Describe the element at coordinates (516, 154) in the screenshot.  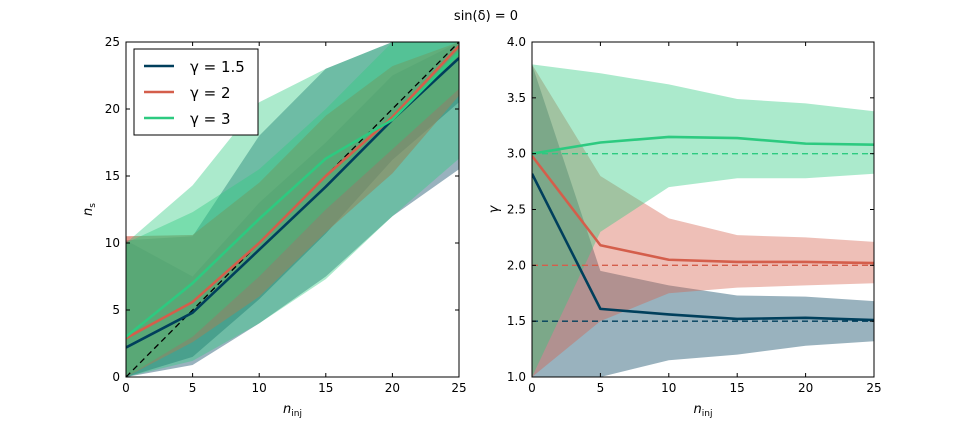
I see `y-tick-label: 3.0` at that location.